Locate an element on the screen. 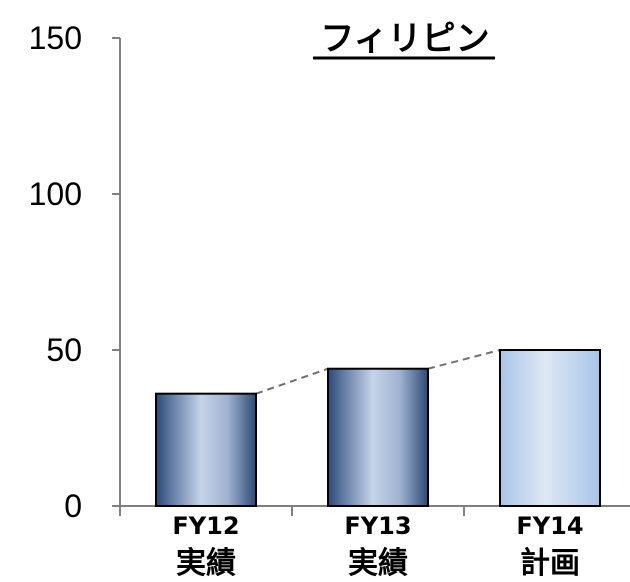  y-tick-label: 150 is located at coordinates (55, 38).